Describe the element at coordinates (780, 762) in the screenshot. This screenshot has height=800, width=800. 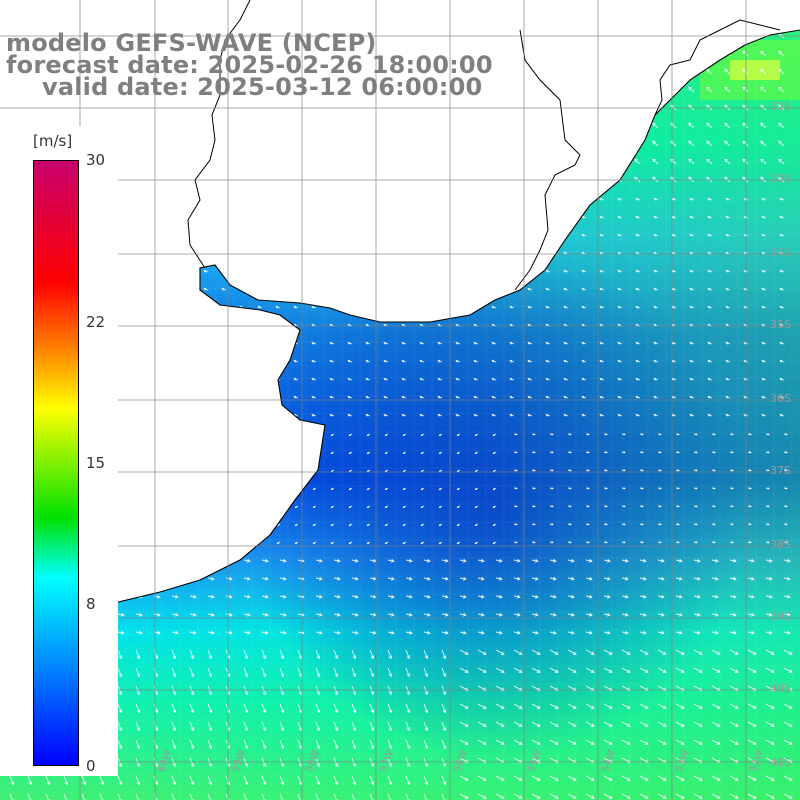
I see `lat-label: 41S` at that location.